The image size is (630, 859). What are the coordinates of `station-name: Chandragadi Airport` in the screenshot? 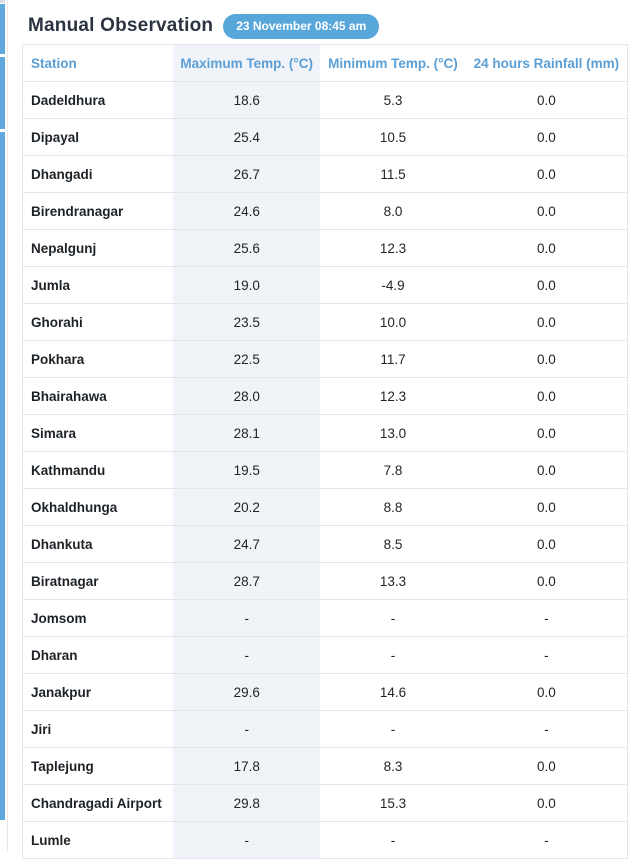 It's located at (98, 803).